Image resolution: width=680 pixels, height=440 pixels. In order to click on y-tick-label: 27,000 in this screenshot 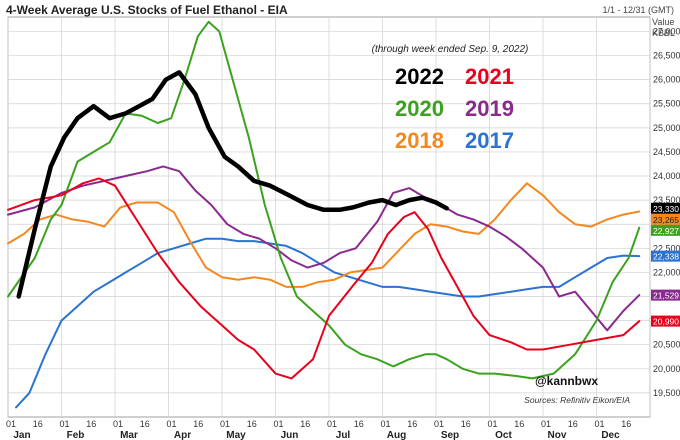, I will do `click(666, 31)`.